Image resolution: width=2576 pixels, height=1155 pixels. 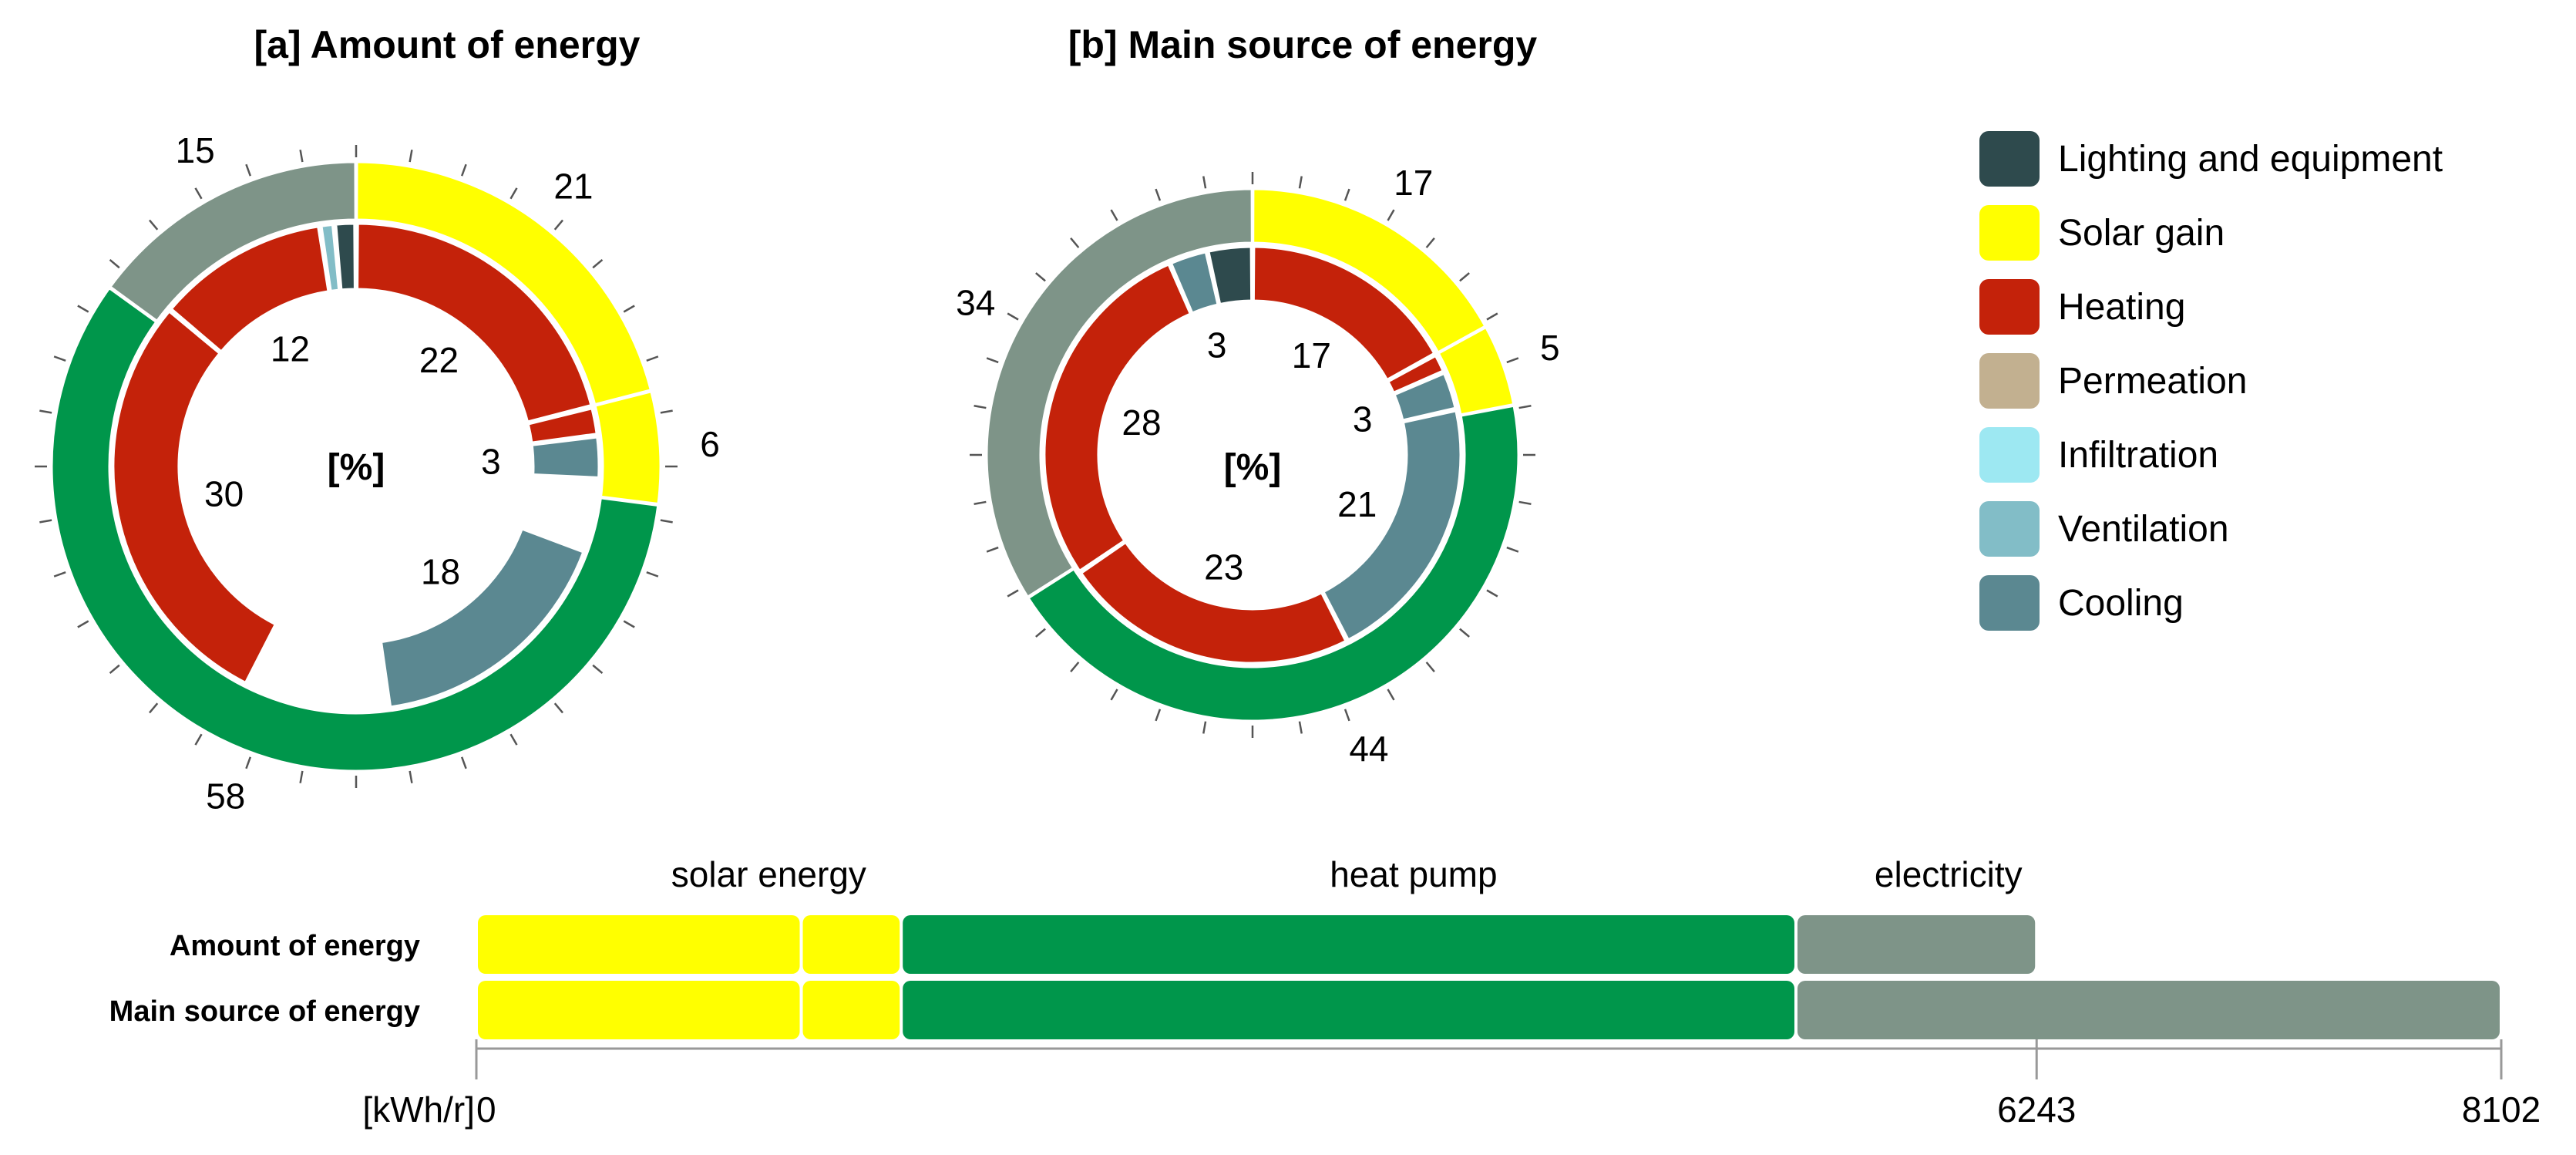 What do you see at coordinates (486, 1109) in the screenshot?
I see `x-axis-tick-label: 0` at bounding box center [486, 1109].